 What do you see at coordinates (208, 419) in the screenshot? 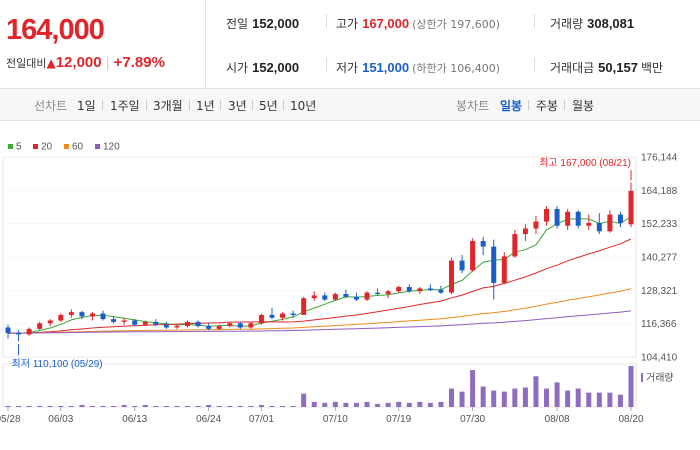
I see `x-tick-label: 06/24` at bounding box center [208, 419].